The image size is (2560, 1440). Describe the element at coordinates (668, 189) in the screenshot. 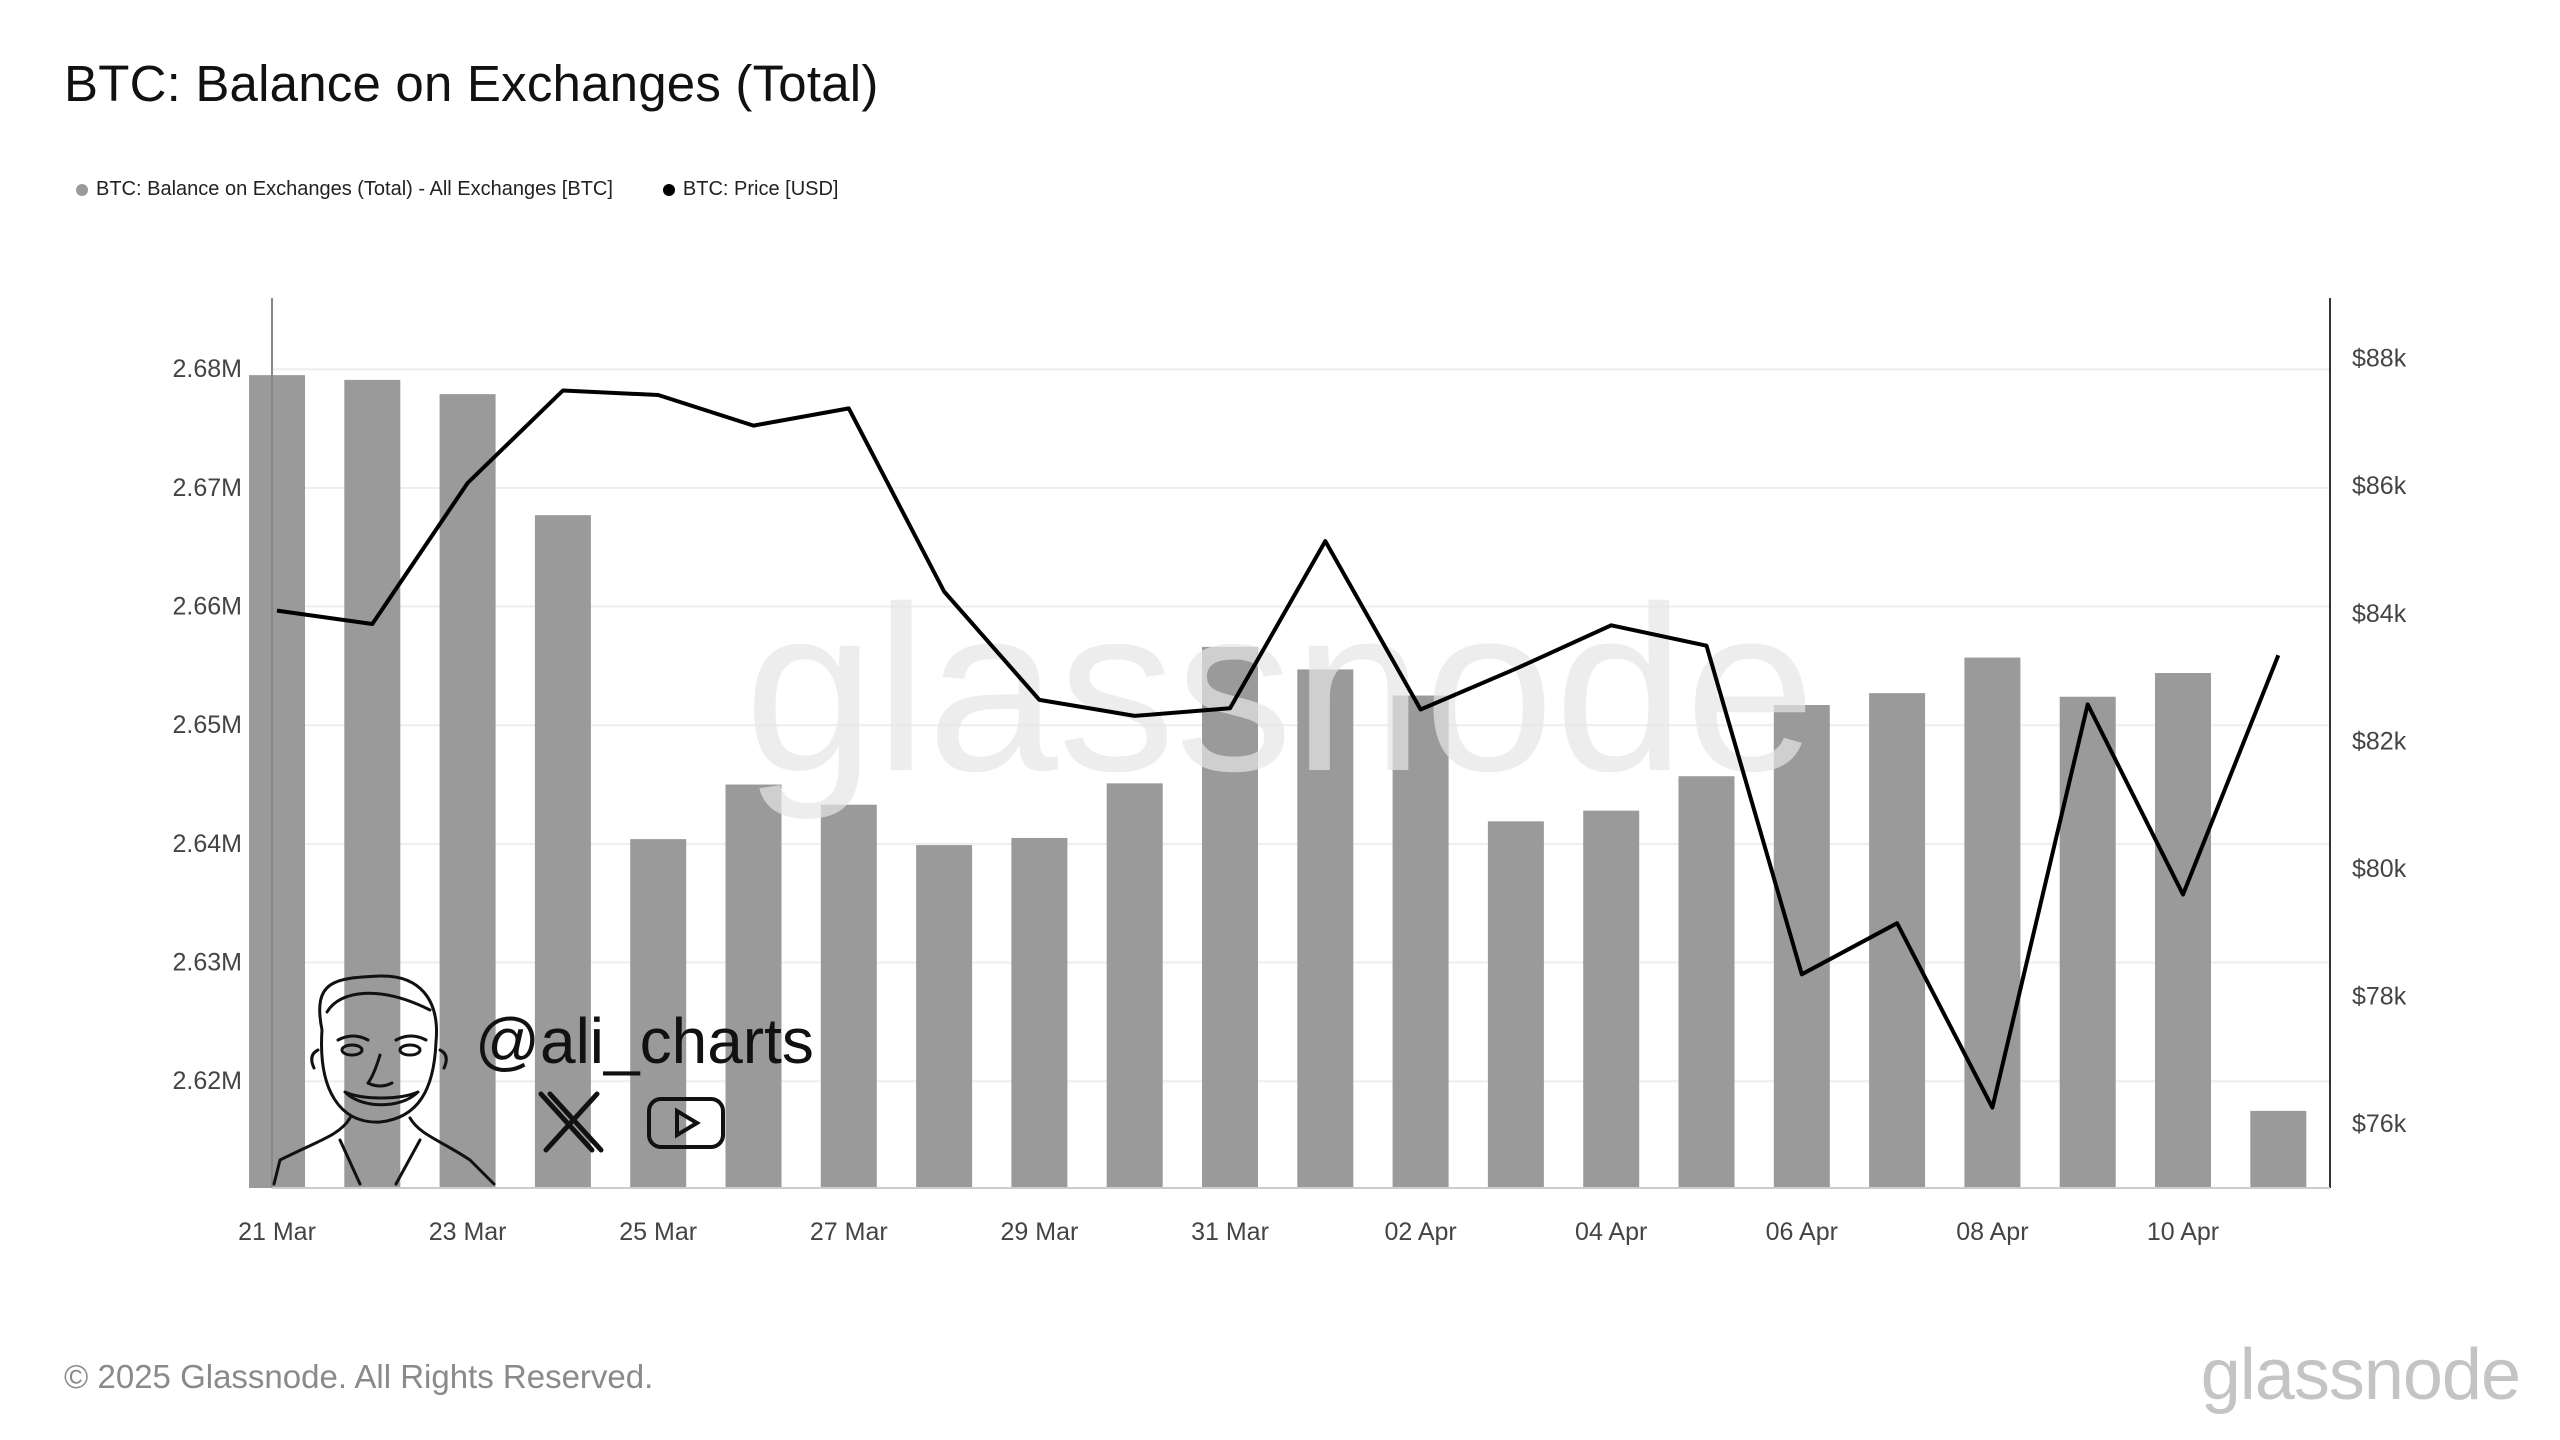

I see `legend-dot-price` at that location.